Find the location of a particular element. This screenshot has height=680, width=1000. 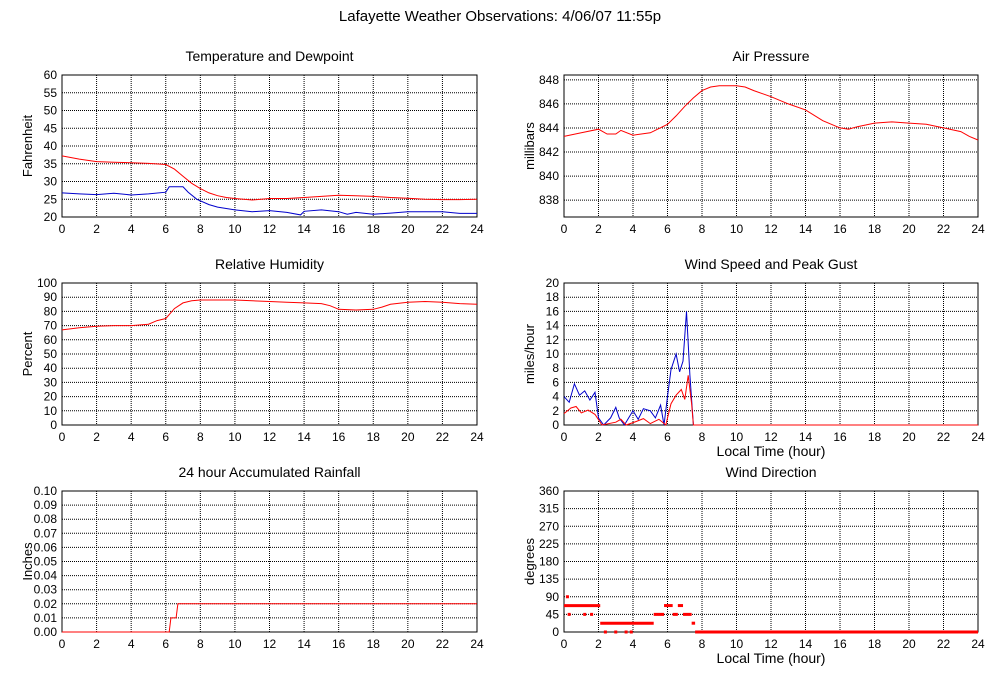

y-tick-label: 90 is located at coordinates (51, 297).